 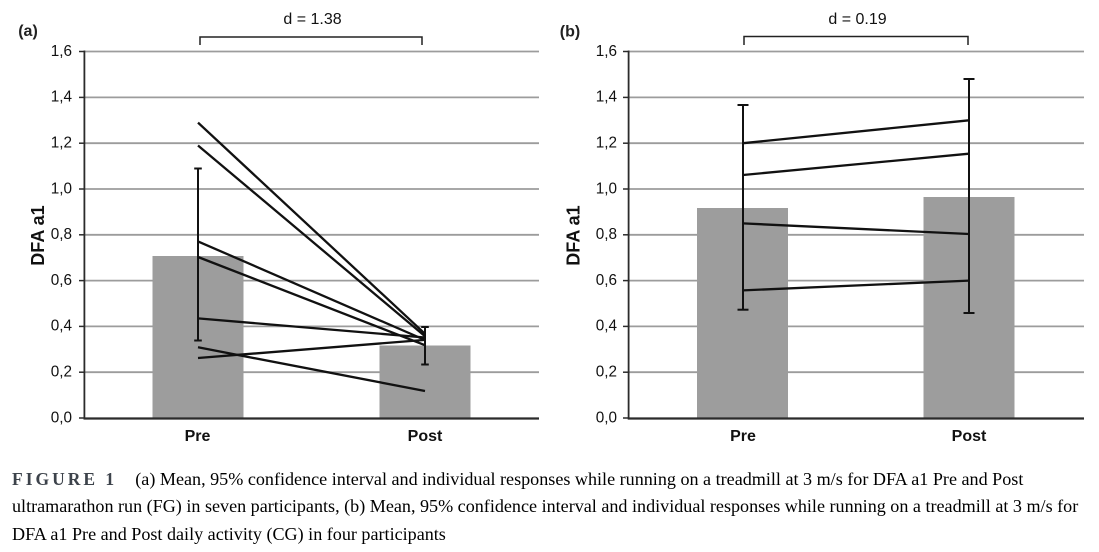 I want to click on svg-text: (a), so click(x=28, y=31).